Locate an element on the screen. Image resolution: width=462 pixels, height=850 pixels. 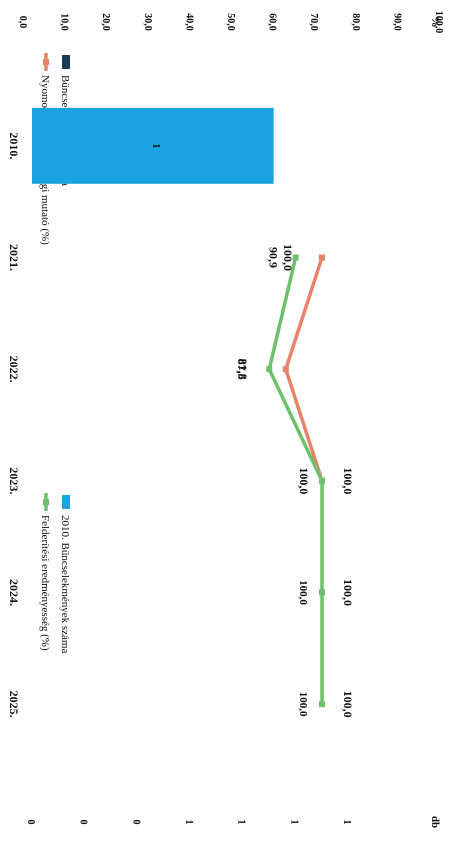
category-label: 2021. is located at coordinates (14, 257).